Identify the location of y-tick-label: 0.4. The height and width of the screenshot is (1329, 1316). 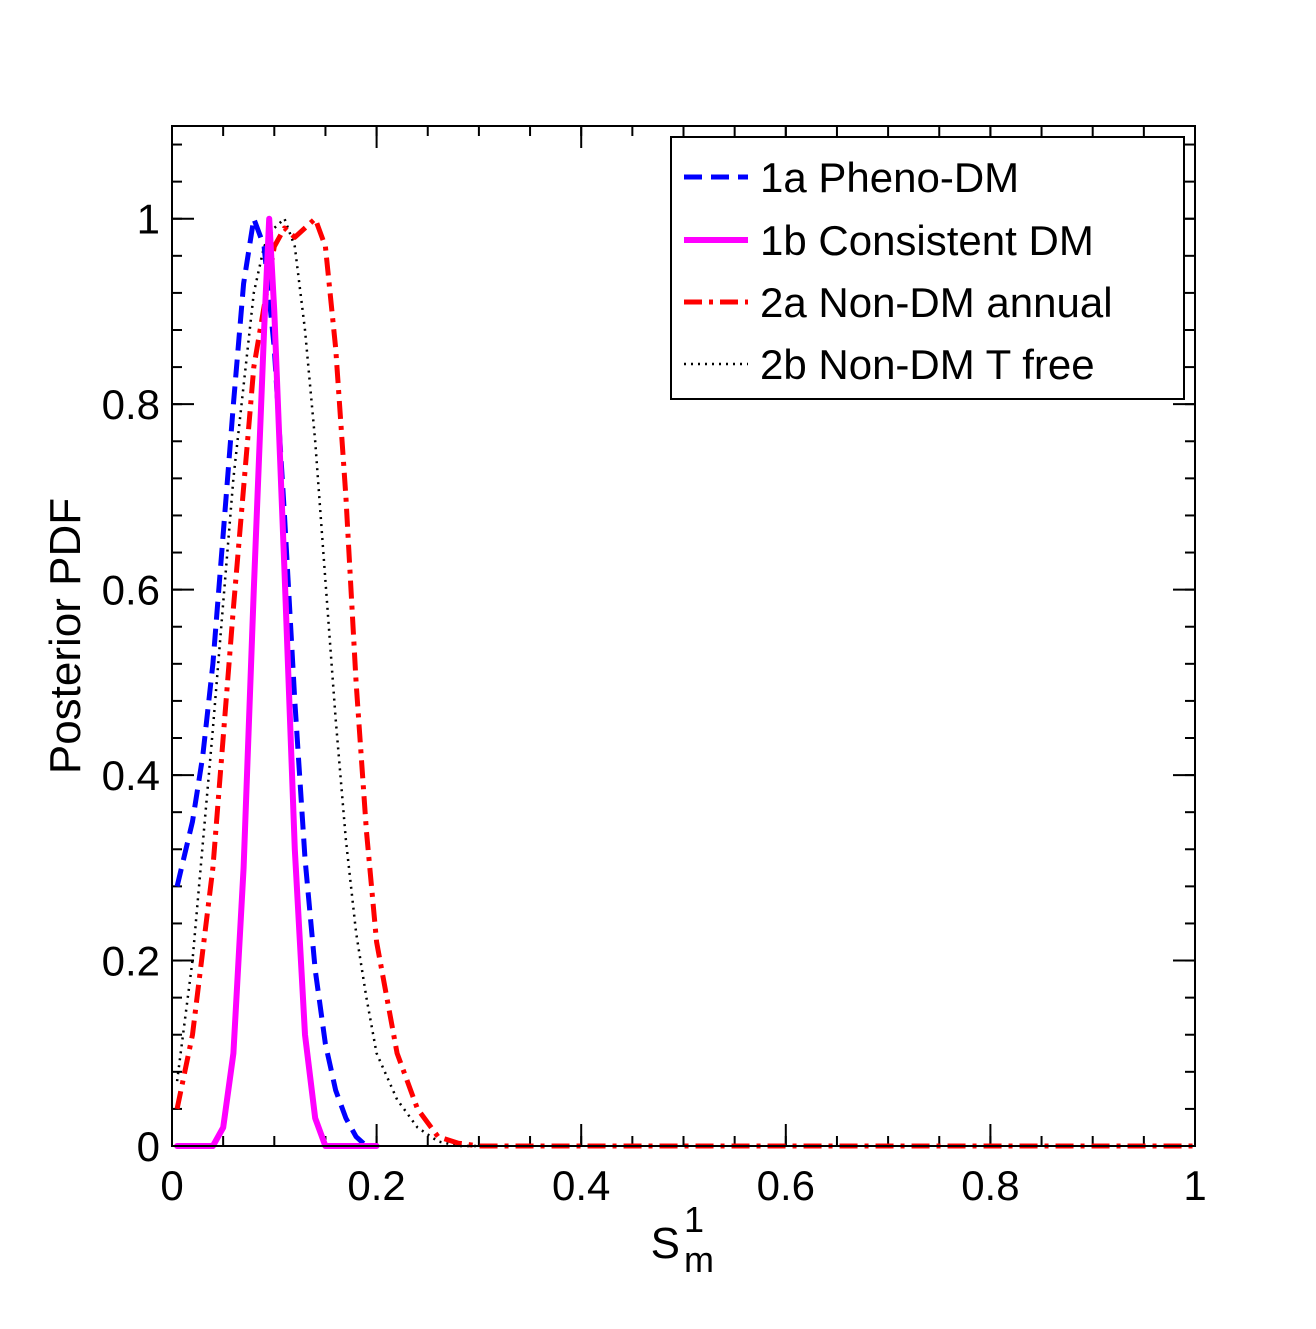
(131, 775).